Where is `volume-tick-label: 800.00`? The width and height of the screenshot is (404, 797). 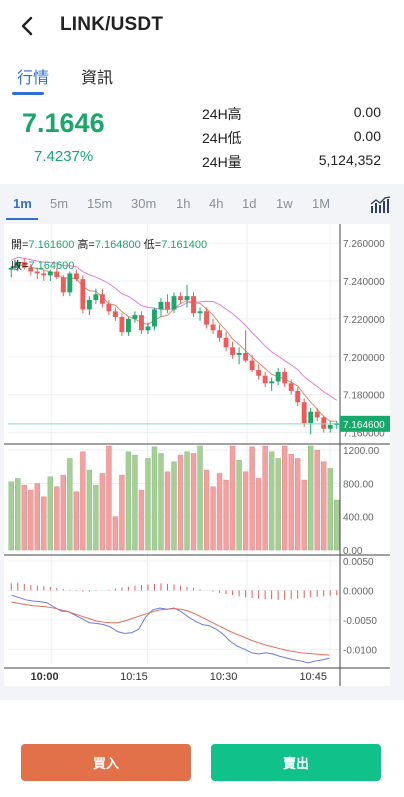
volume-tick-label: 800.00 is located at coordinates (358, 484).